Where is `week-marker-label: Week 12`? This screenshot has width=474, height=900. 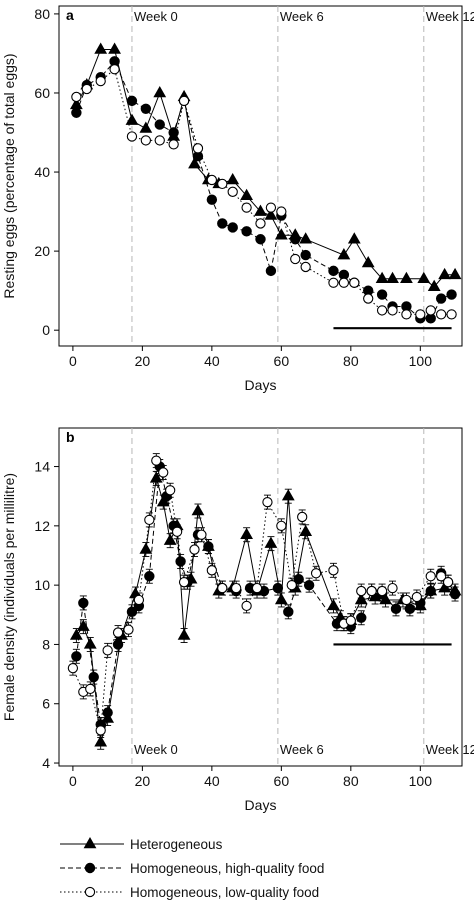 week-marker-label: Week 12 is located at coordinates (450, 749).